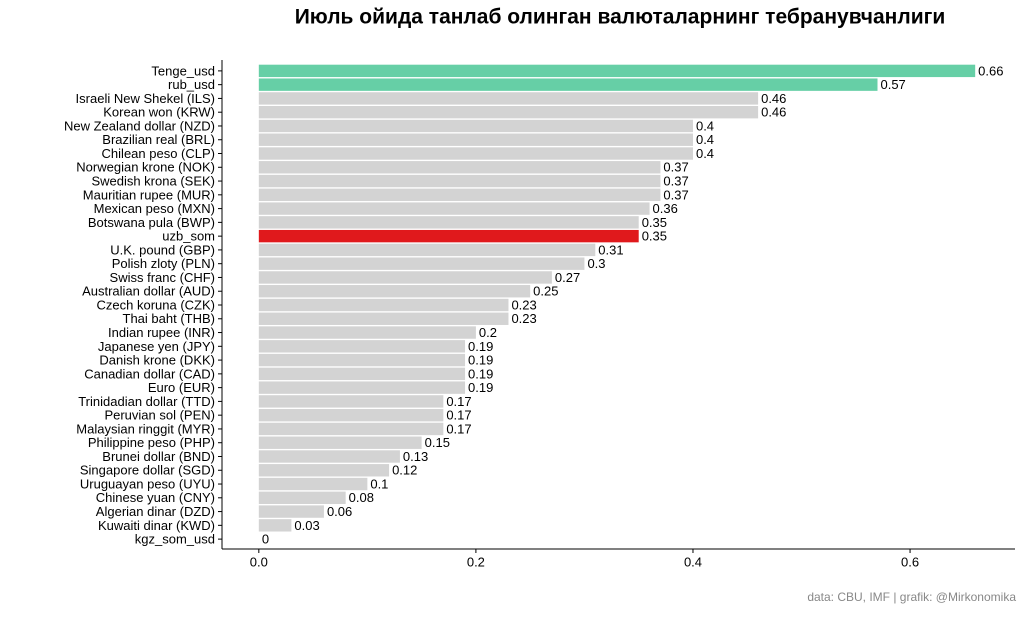  What do you see at coordinates (892, 84) in the screenshot?
I see `value-label: 0.57` at bounding box center [892, 84].